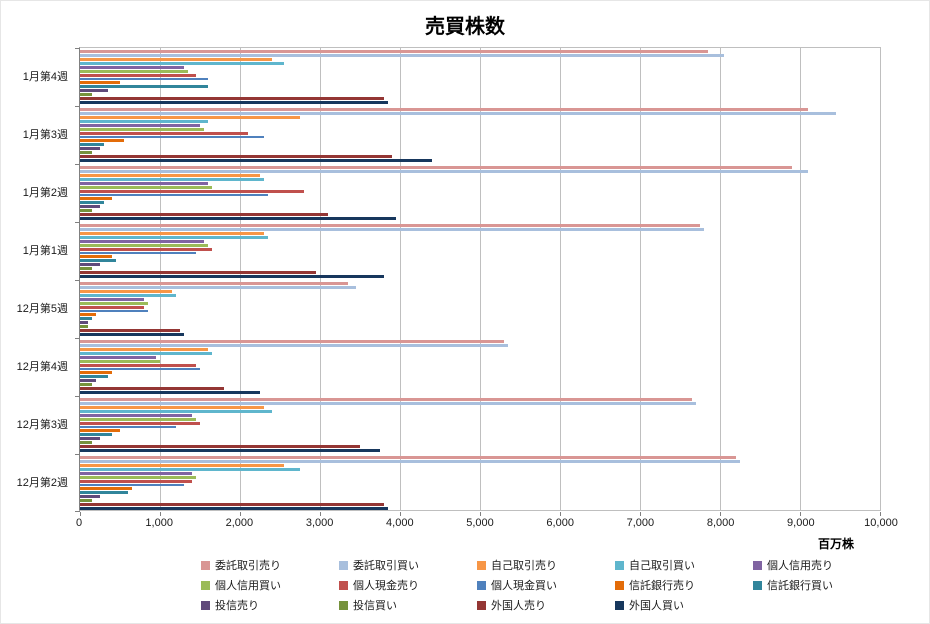 Image resolution: width=930 pixels, height=624 pixels. What do you see at coordinates (386, 566) in the screenshot?
I see `legend-label: 委託取引買い` at bounding box center [386, 566].